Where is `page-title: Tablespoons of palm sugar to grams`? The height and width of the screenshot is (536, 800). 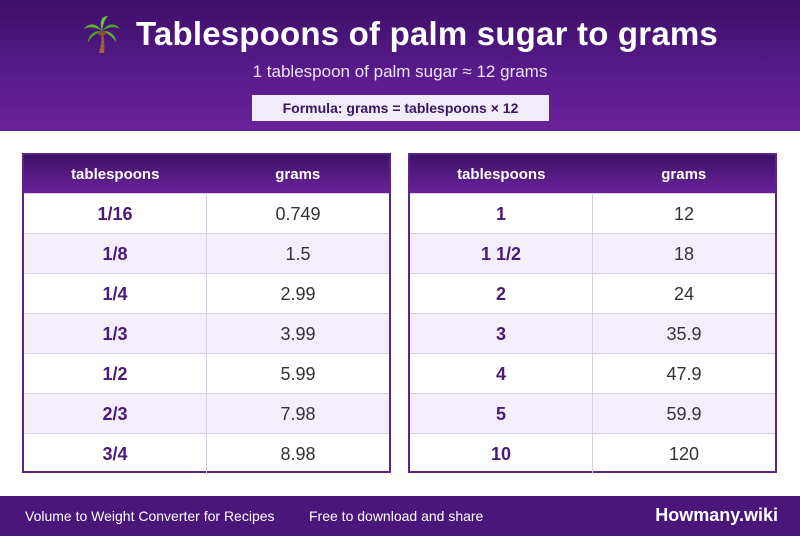 page-title: Tablespoons of palm sugar to grams is located at coordinates (427, 33).